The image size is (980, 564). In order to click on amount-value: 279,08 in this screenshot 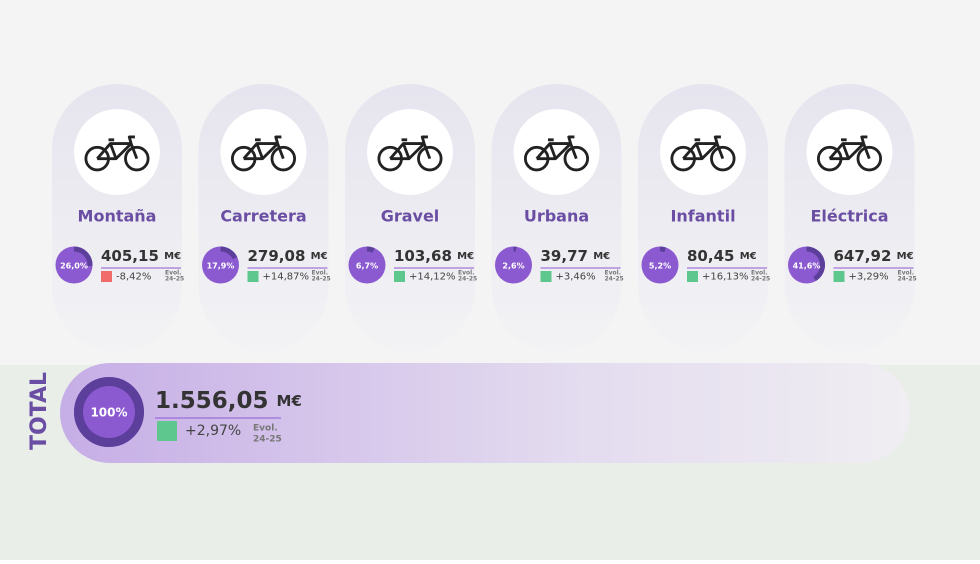, I will do `click(277, 256)`.